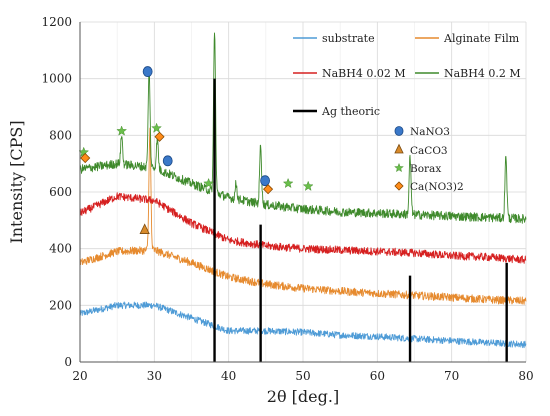 This screenshot has height=416, width=550. What do you see at coordinates (482, 73) in the screenshot?
I see `legend-label: NaBH4 0.2 M` at bounding box center [482, 73].